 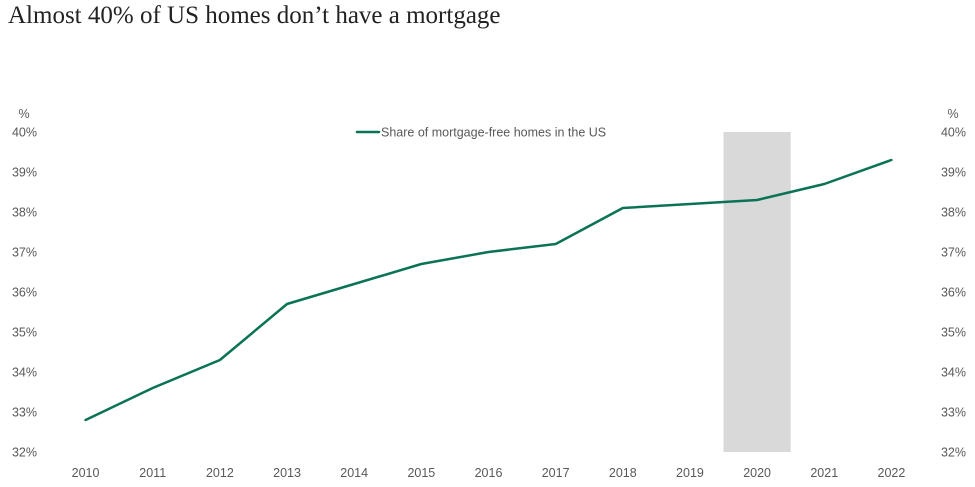 I want to click on y-tick-label-right: 34%, so click(x=953, y=373).